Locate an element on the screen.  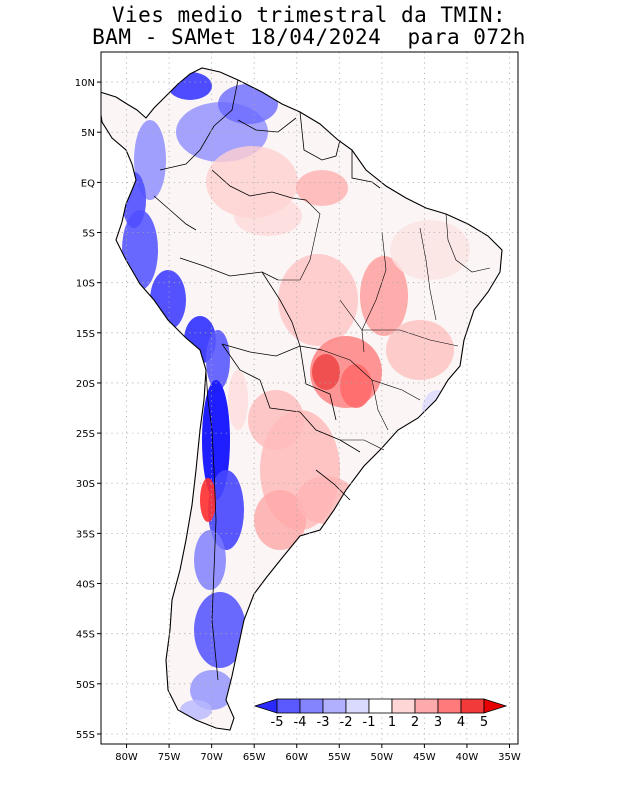
lon-tick-label: 80W is located at coordinates (126, 757).